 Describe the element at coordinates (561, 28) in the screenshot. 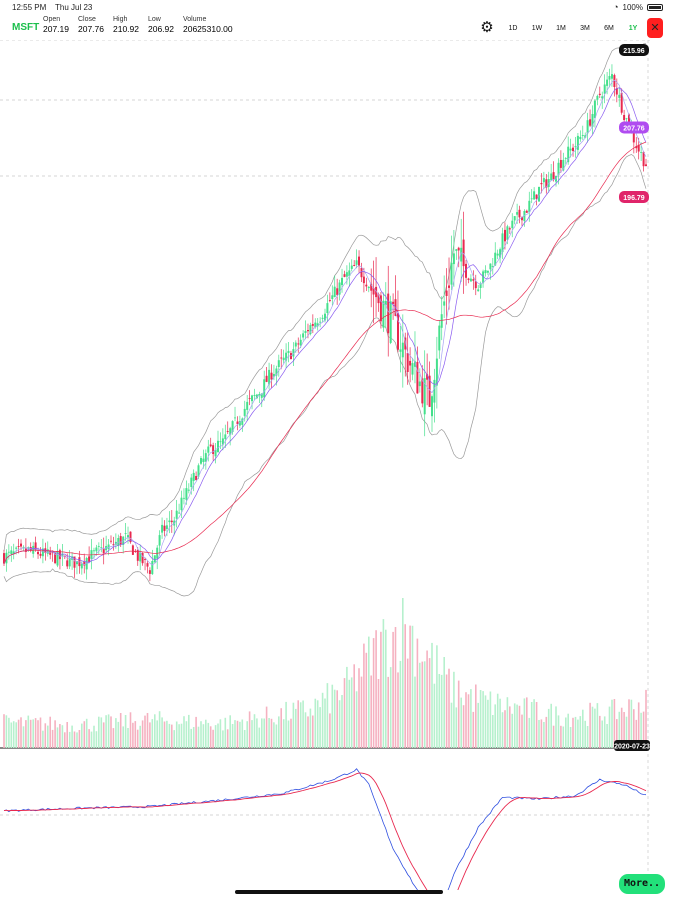

I see `range-1m: 1M` at that location.